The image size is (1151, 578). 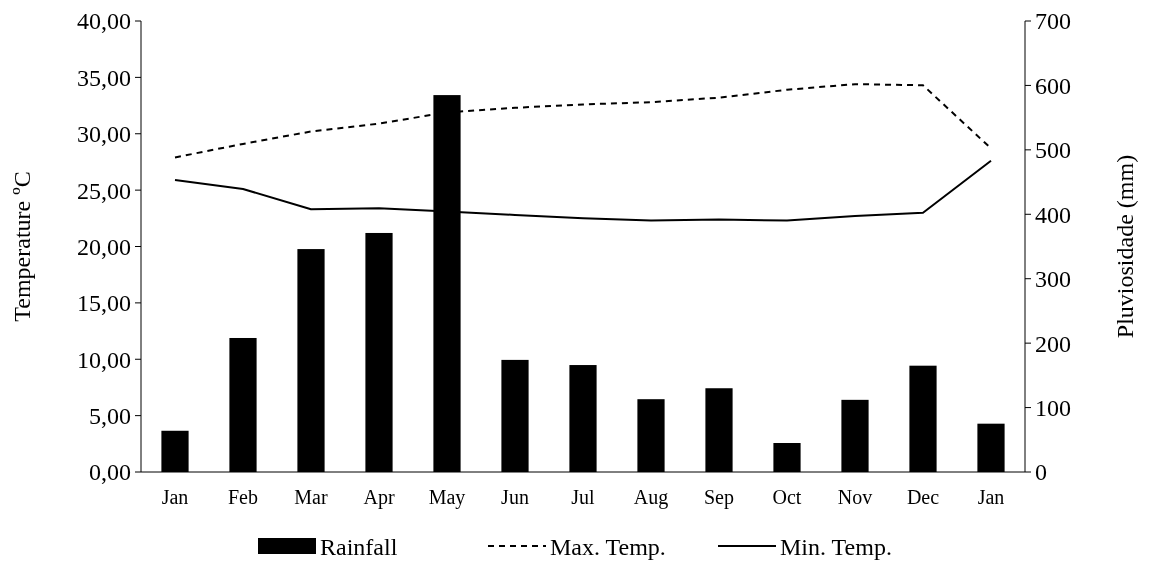 What do you see at coordinates (608, 547) in the screenshot?
I see `legend-label: Max. Temp.` at bounding box center [608, 547].